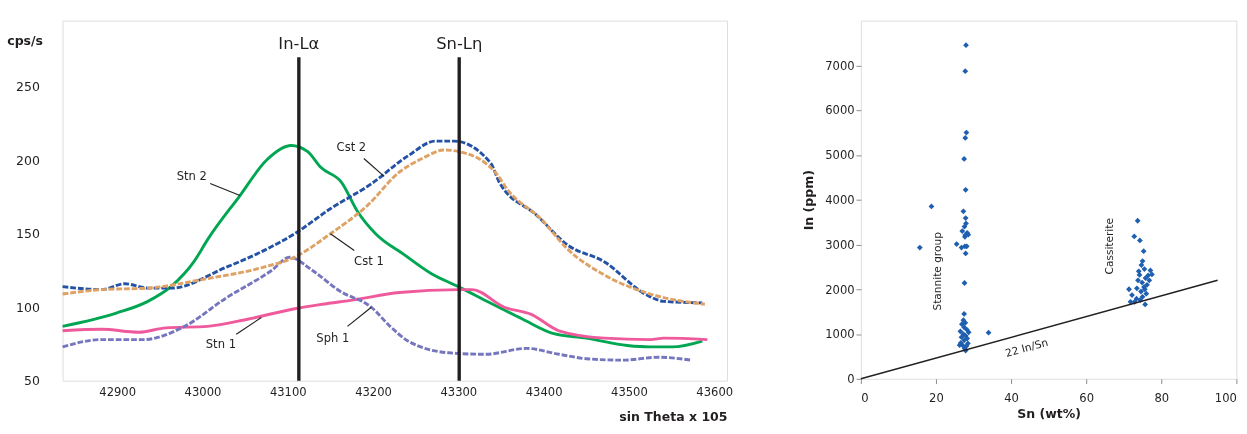  I want to click on x-tick-label: 43500, so click(629, 391).